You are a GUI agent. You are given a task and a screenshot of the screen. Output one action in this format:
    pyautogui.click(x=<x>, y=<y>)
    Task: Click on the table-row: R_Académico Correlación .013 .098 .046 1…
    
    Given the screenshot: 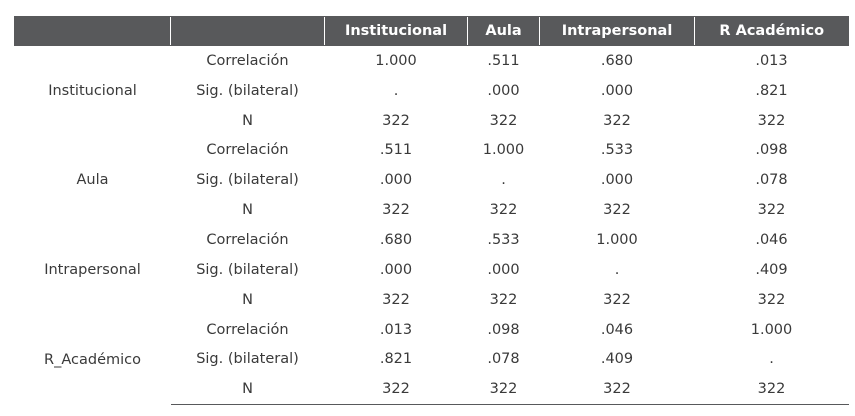 What is the action you would take?
    pyautogui.click(x=432, y=341)
    